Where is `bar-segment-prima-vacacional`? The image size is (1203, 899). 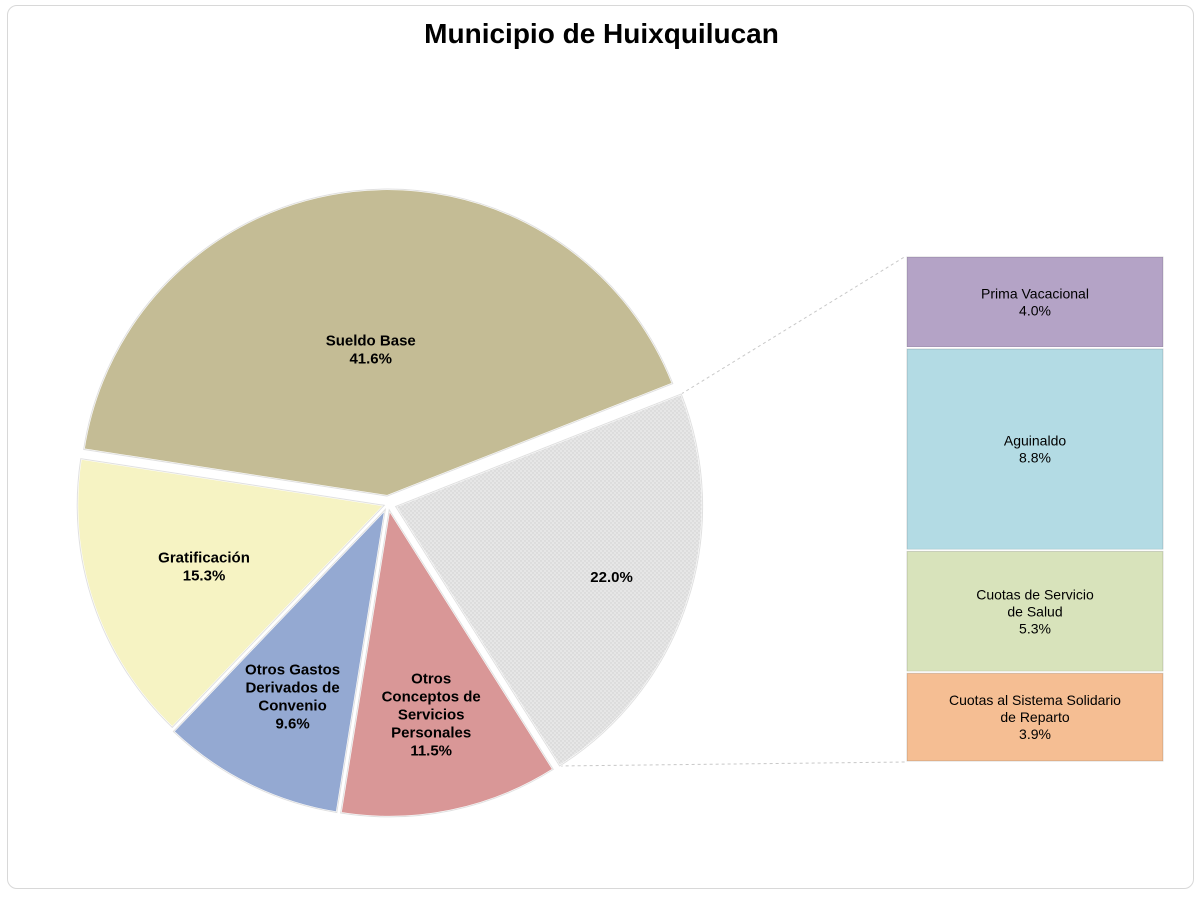
bar-segment-prima-vacacional is located at coordinates (1035, 302).